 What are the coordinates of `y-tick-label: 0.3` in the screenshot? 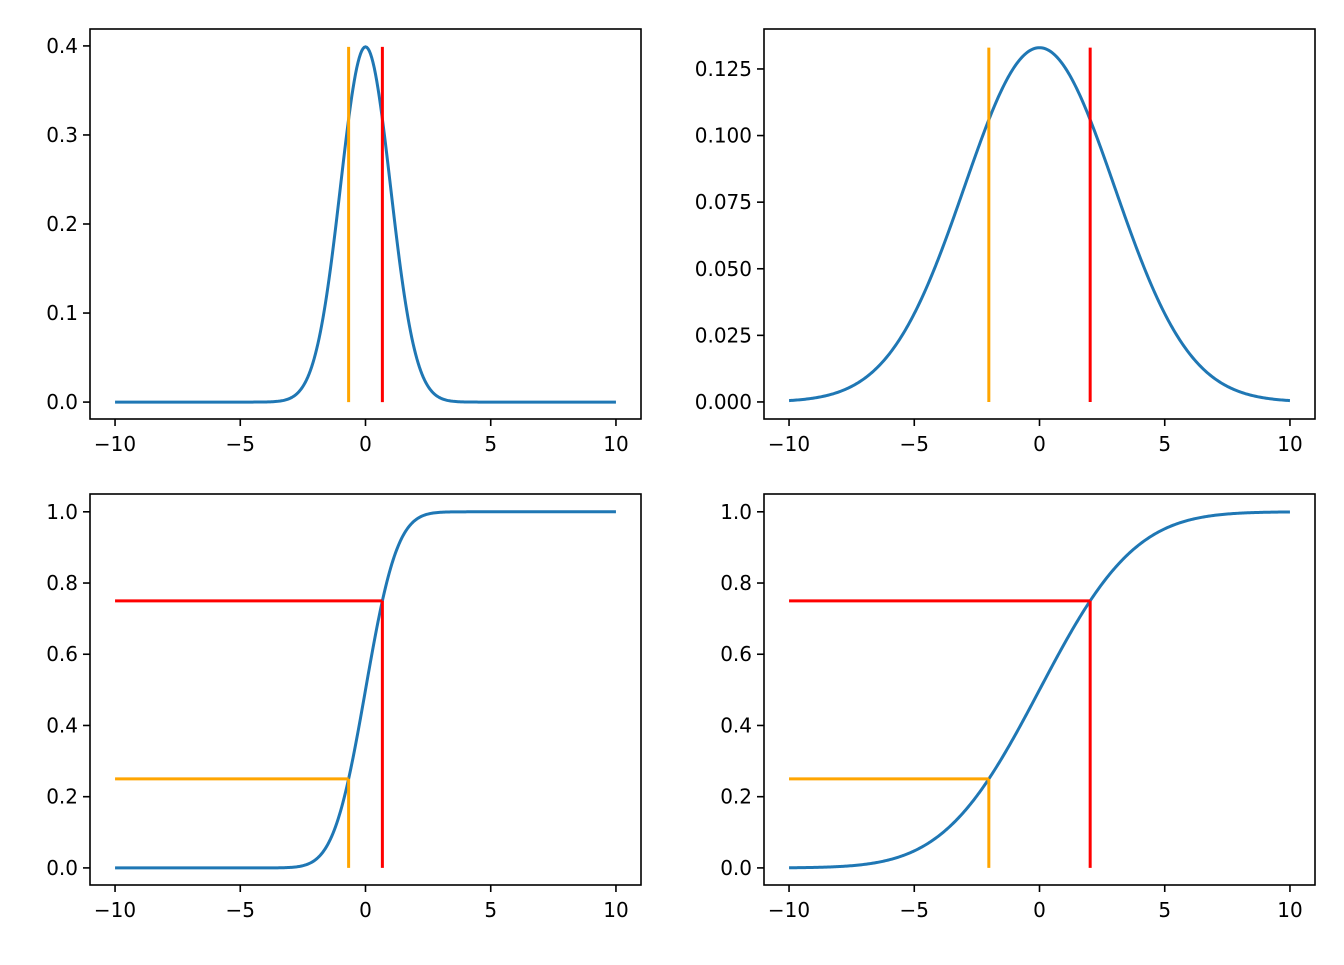 It's located at (62, 135).